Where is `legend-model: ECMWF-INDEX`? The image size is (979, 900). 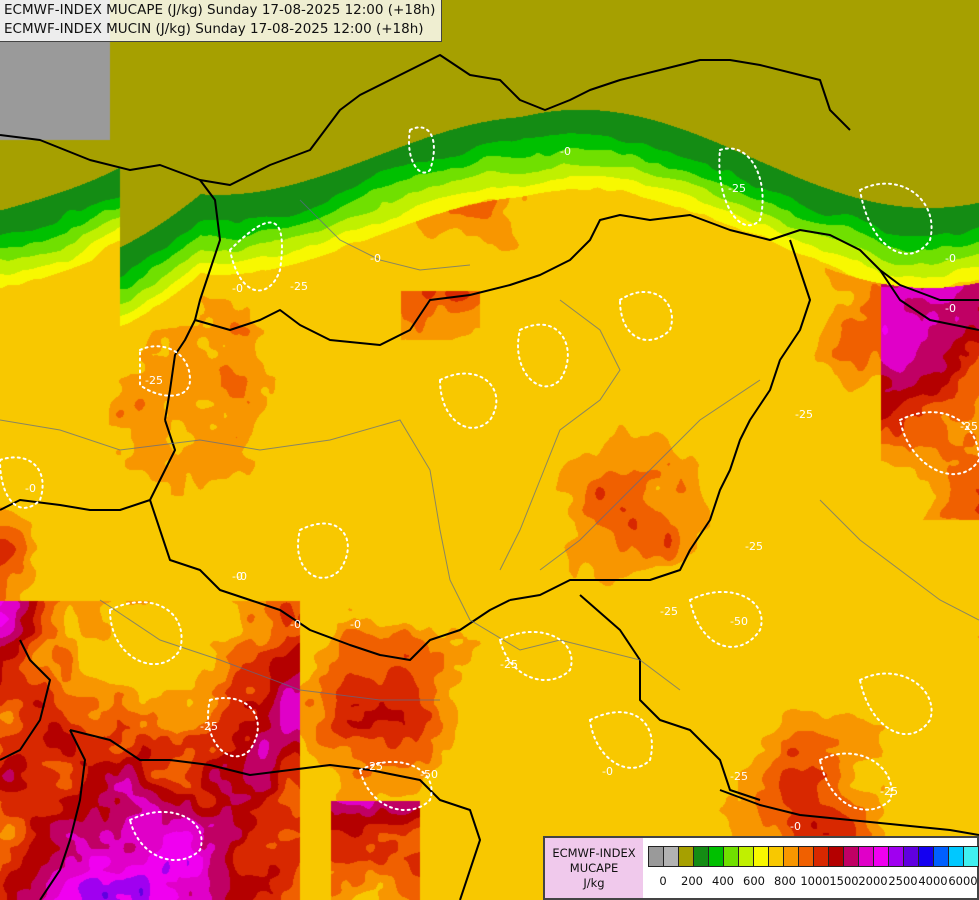 legend-model: ECMWF-INDEX is located at coordinates (594, 853).